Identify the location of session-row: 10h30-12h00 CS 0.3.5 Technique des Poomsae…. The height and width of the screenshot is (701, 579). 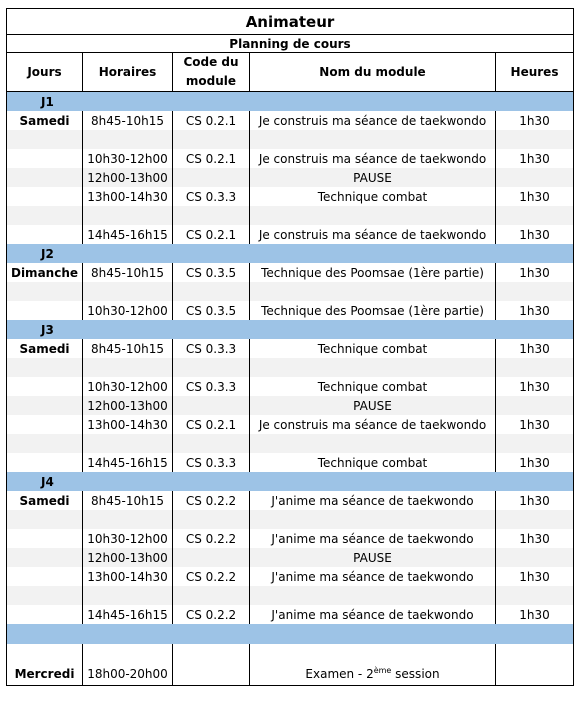
(290, 310).